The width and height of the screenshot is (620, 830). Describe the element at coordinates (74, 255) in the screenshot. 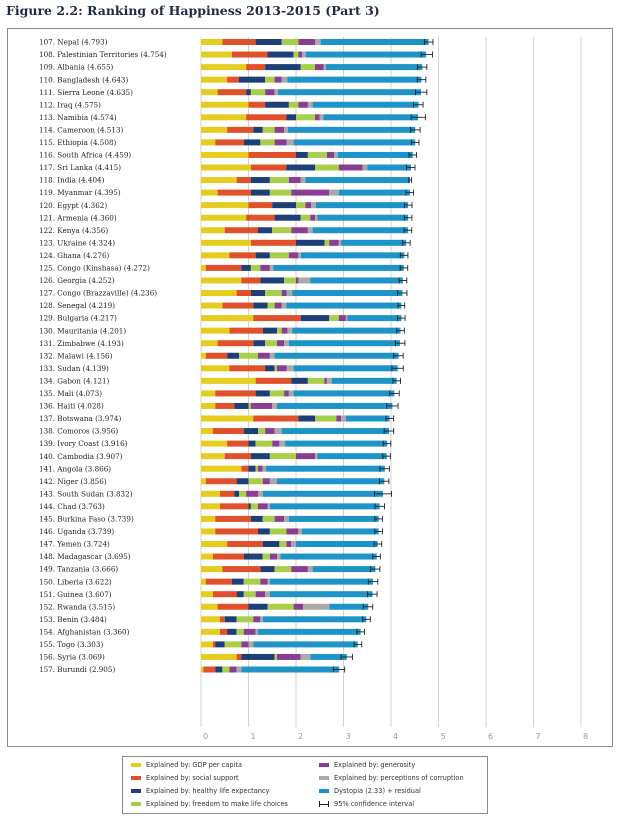

I see `row-label: 124. Ghana (4.276)` at that location.